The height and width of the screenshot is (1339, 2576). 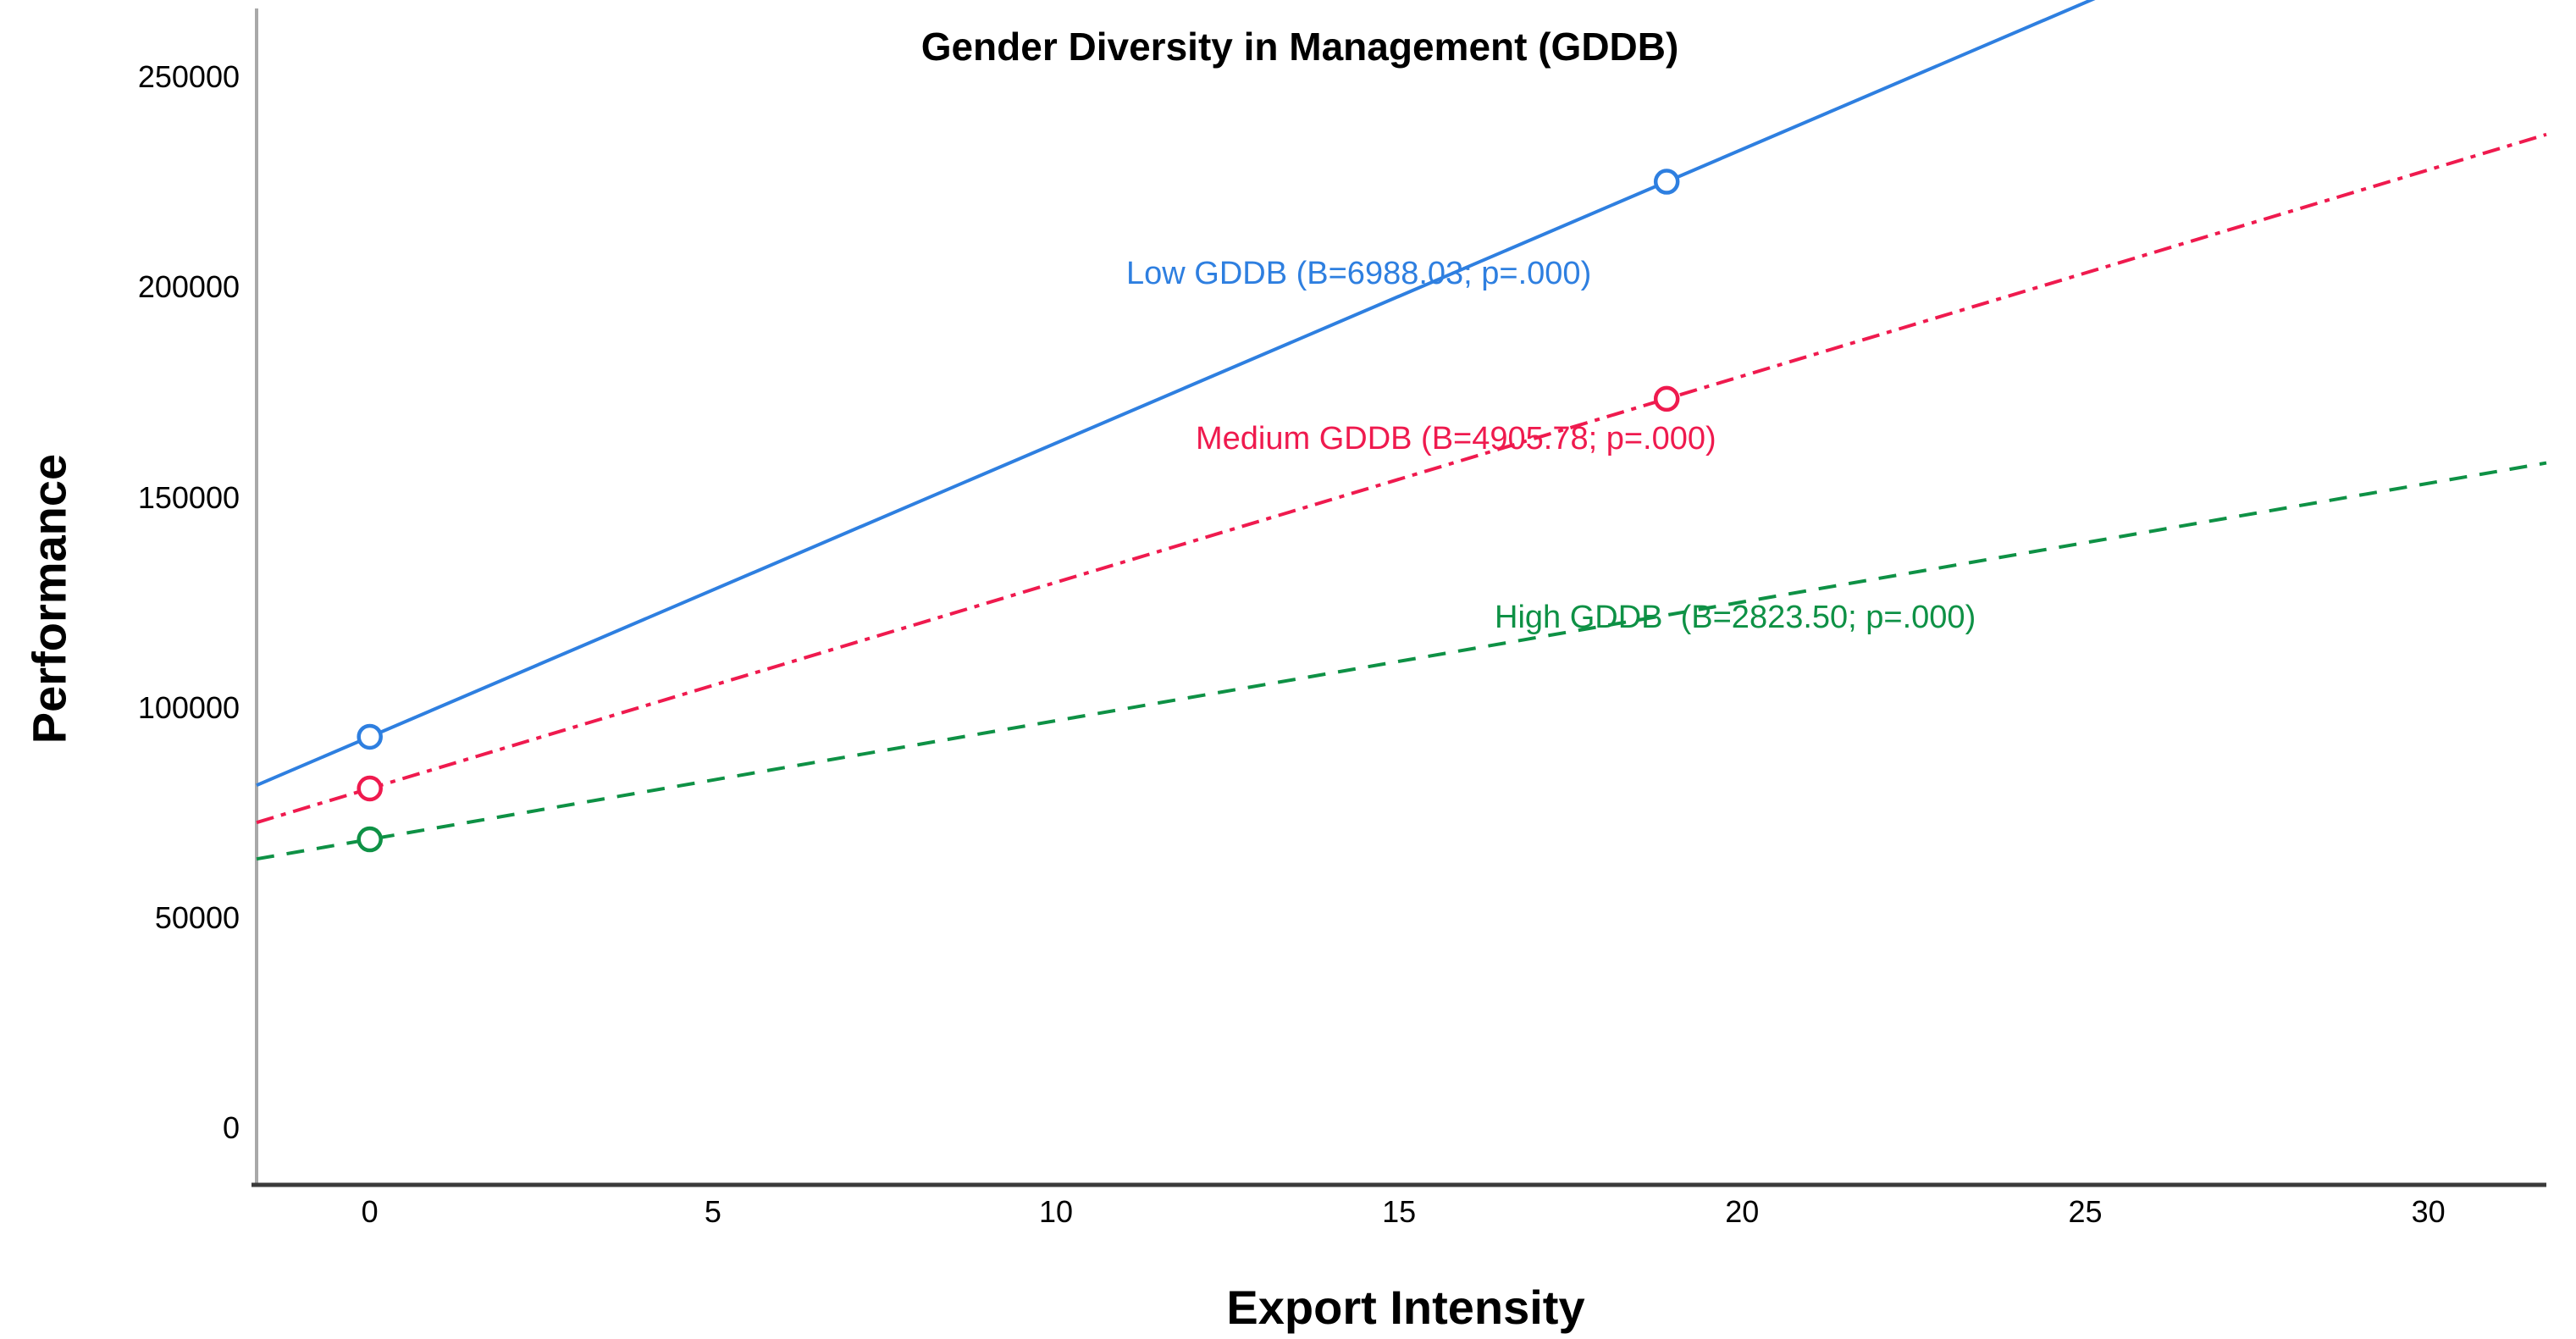 I want to click on x-tick-label-30: 30, so click(x=2428, y=1211).